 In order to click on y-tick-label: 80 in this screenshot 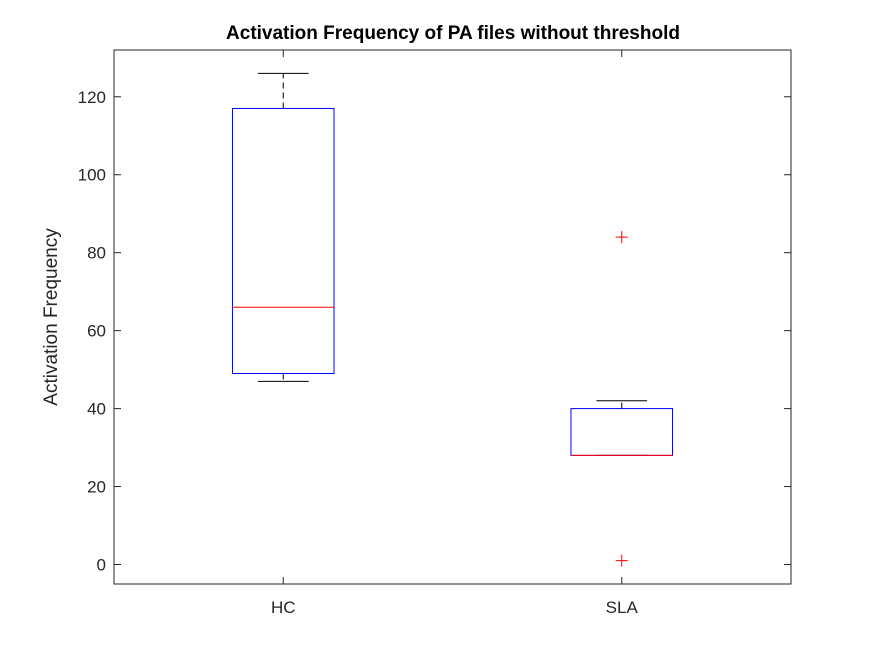, I will do `click(96, 253)`.